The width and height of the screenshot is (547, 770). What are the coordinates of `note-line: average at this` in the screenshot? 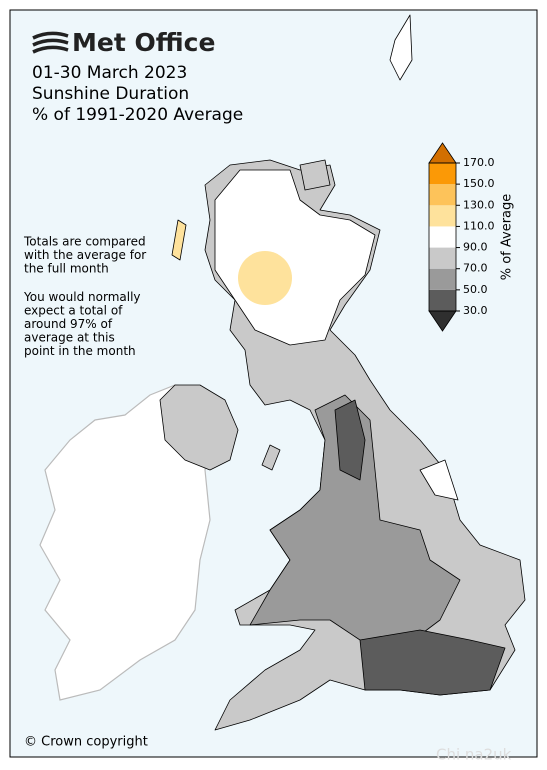 It's located at (69, 338).